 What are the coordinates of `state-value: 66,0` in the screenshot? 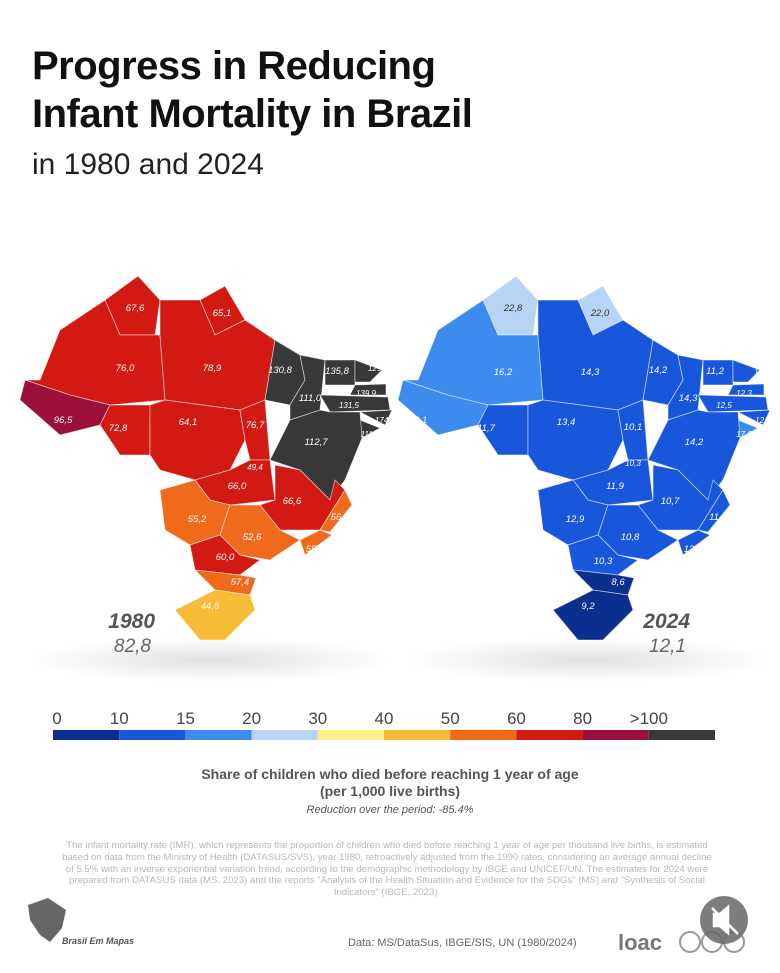 It's located at (237, 486).